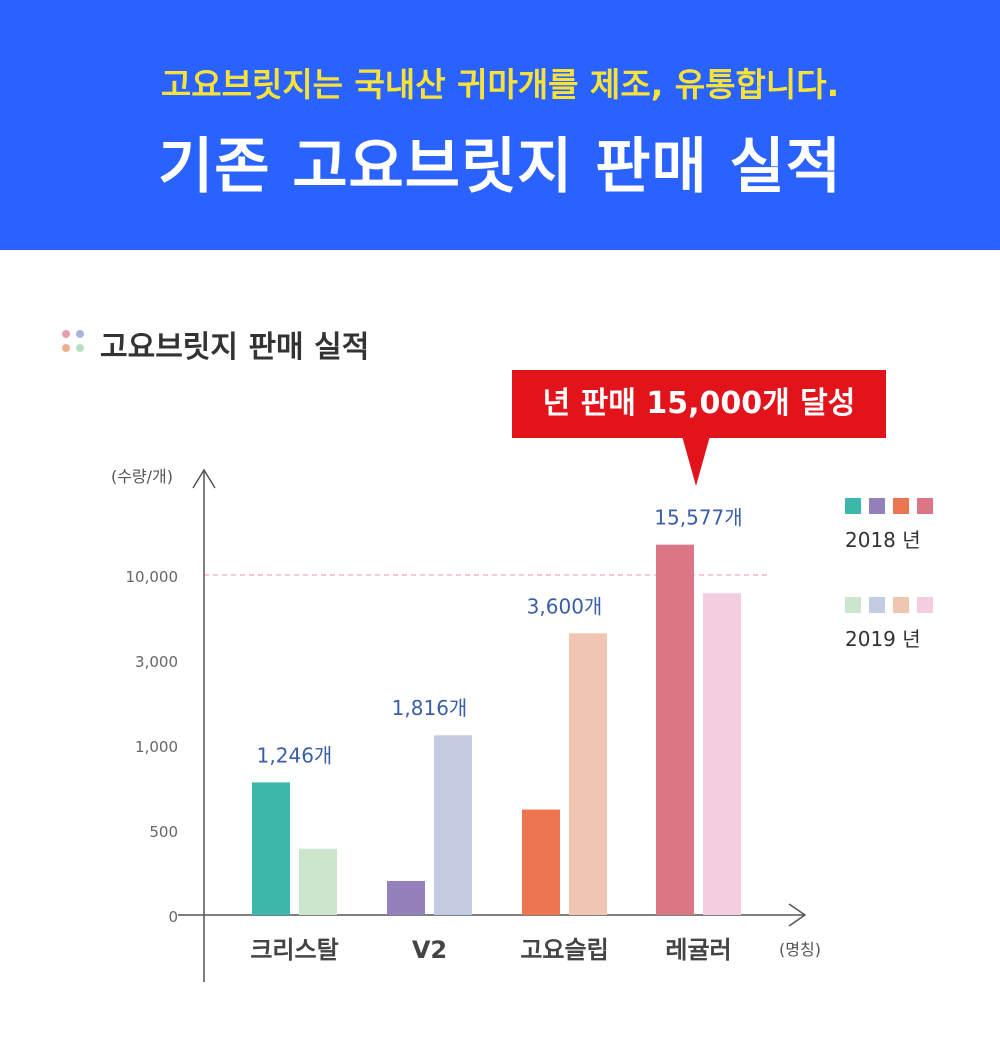 This screenshot has height=1051, width=1000. Describe the element at coordinates (204, 478) in the screenshot. I see `y-axis-arrow` at that location.